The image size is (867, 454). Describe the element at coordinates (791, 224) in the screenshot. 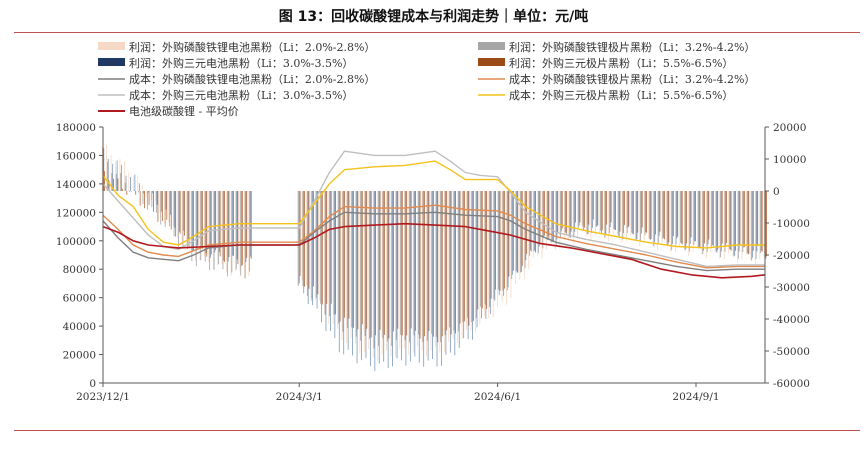

I see `y-right-label-5: -10000` at that location.